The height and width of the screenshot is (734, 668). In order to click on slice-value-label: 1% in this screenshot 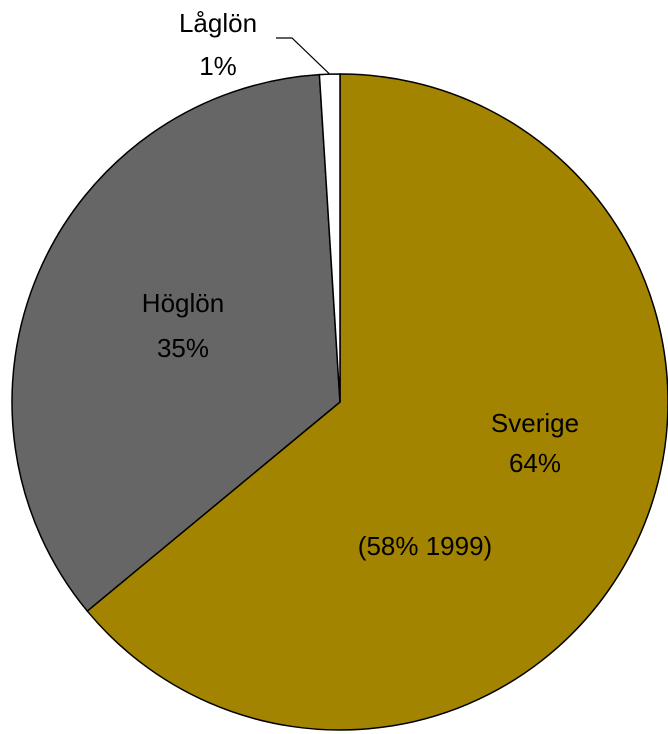, I will do `click(218, 66)`.